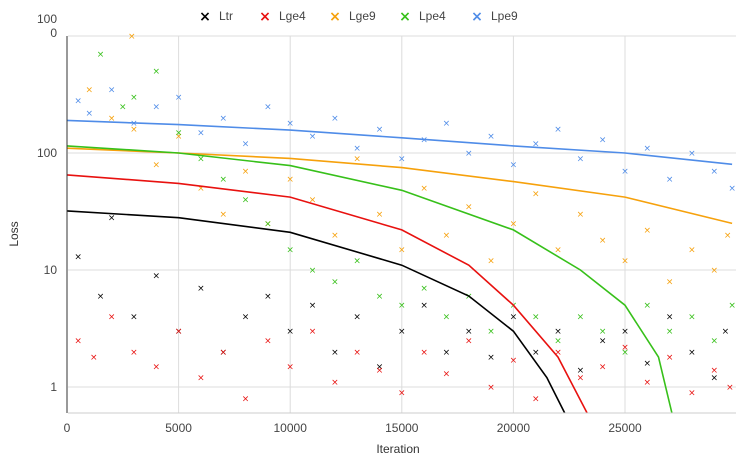 The width and height of the screenshot is (748, 463). I want to click on y-tick-label: 100, so click(47, 153).